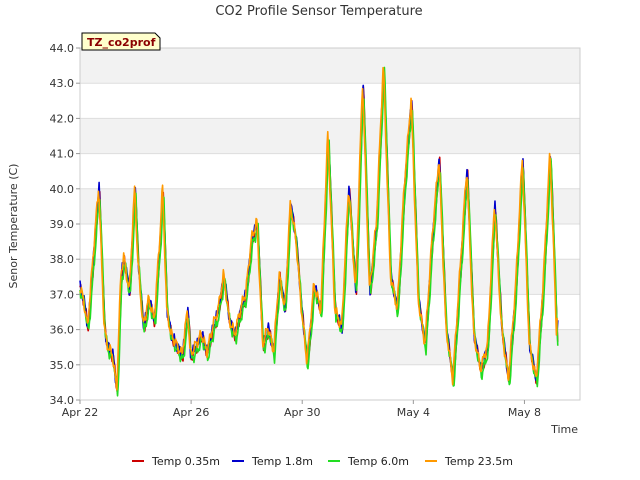 The image size is (640, 480). What do you see at coordinates (378, 461) in the screenshot?
I see `legend-label: Temp 6.0m` at bounding box center [378, 461].